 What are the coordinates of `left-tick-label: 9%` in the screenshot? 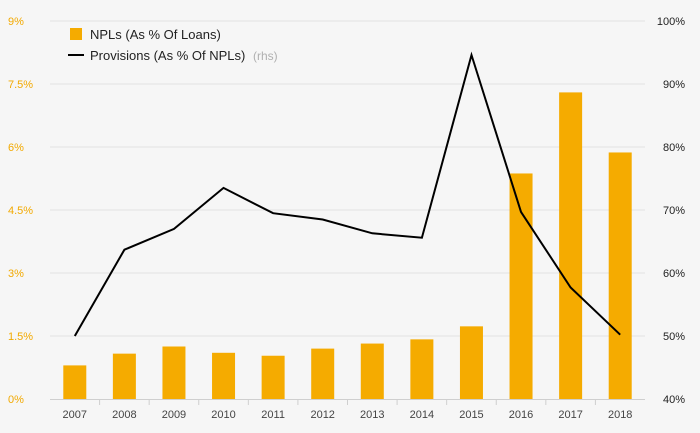 It's located at (16, 22).